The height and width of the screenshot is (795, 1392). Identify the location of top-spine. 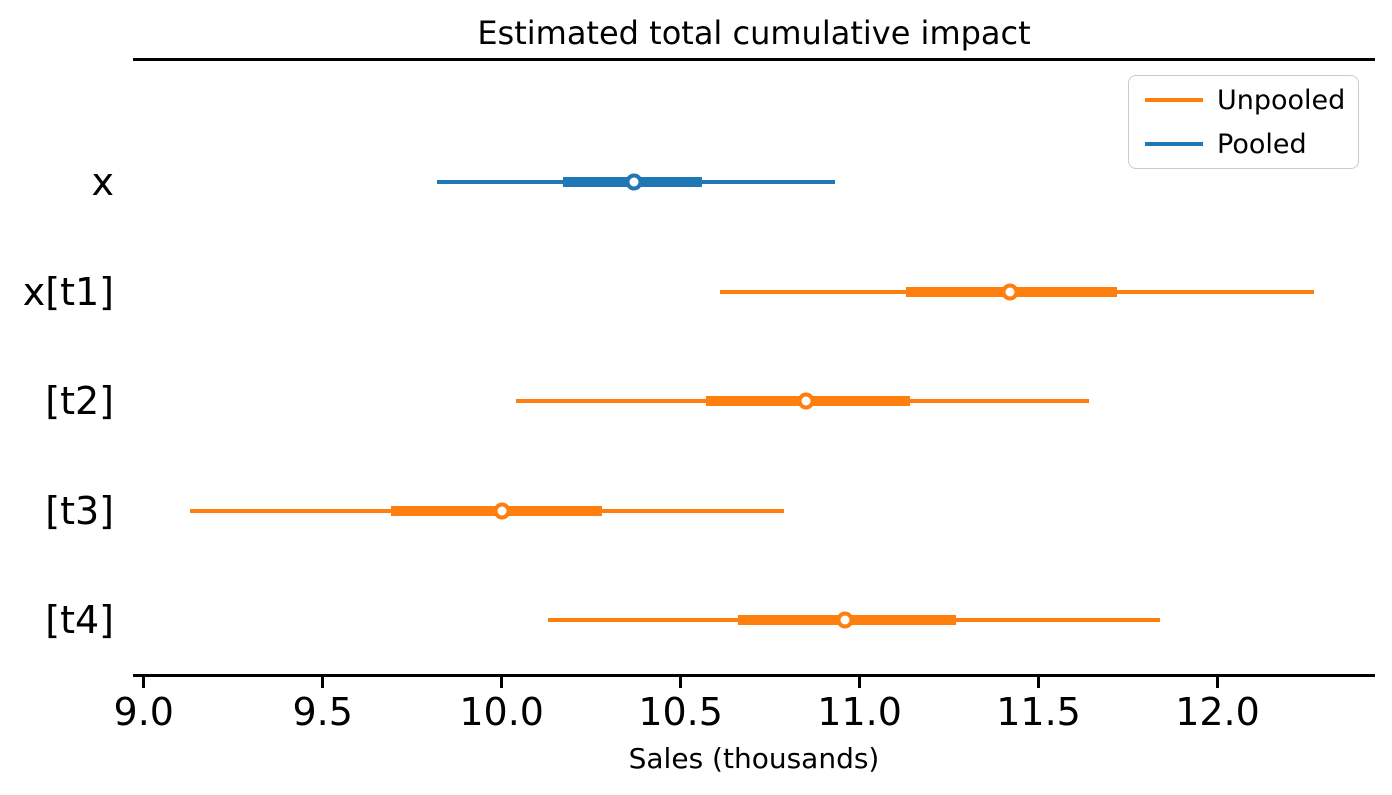
(754, 59).